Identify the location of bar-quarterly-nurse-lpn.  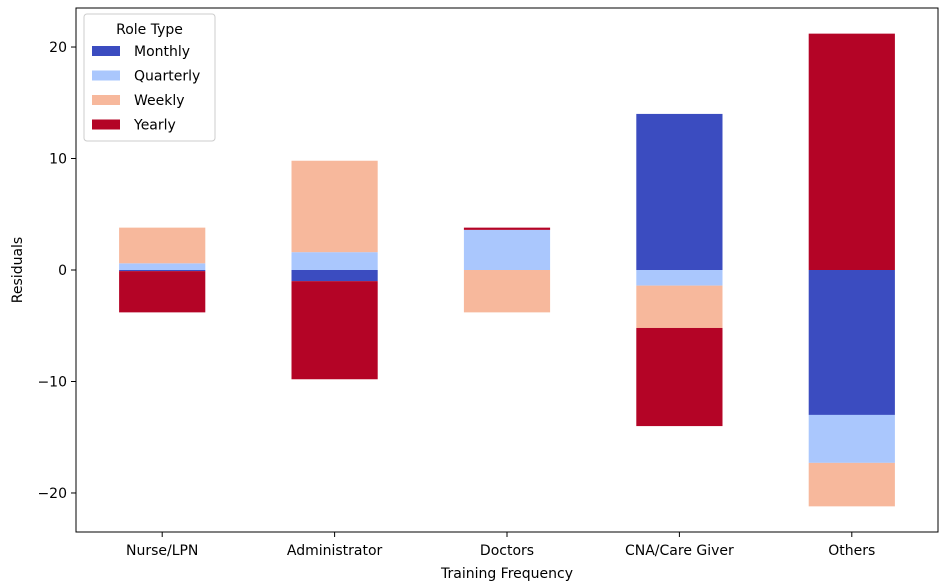
(162, 266).